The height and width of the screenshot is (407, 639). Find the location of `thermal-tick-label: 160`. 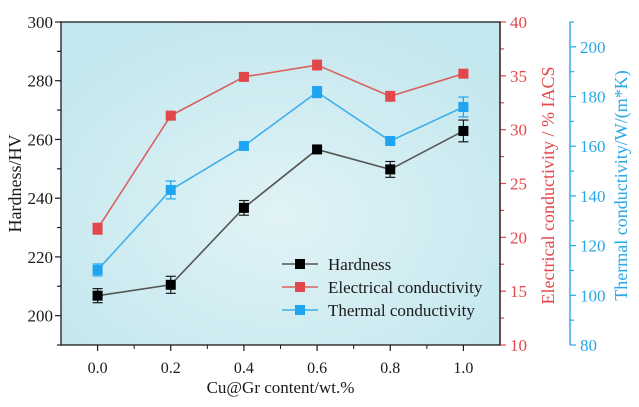

thermal-tick-label: 160 is located at coordinates (593, 146).